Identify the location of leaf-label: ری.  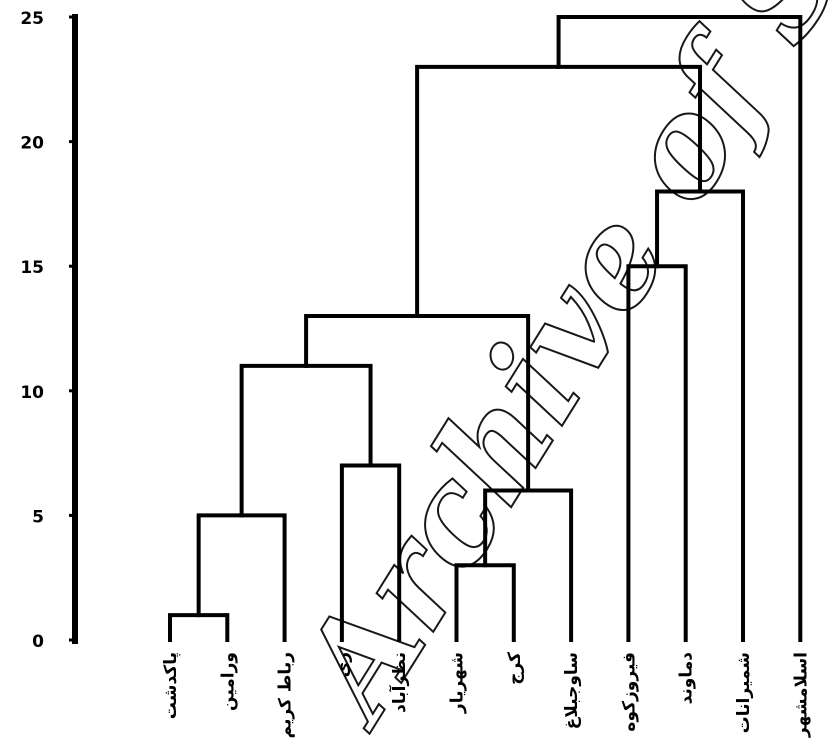
(343, 664).